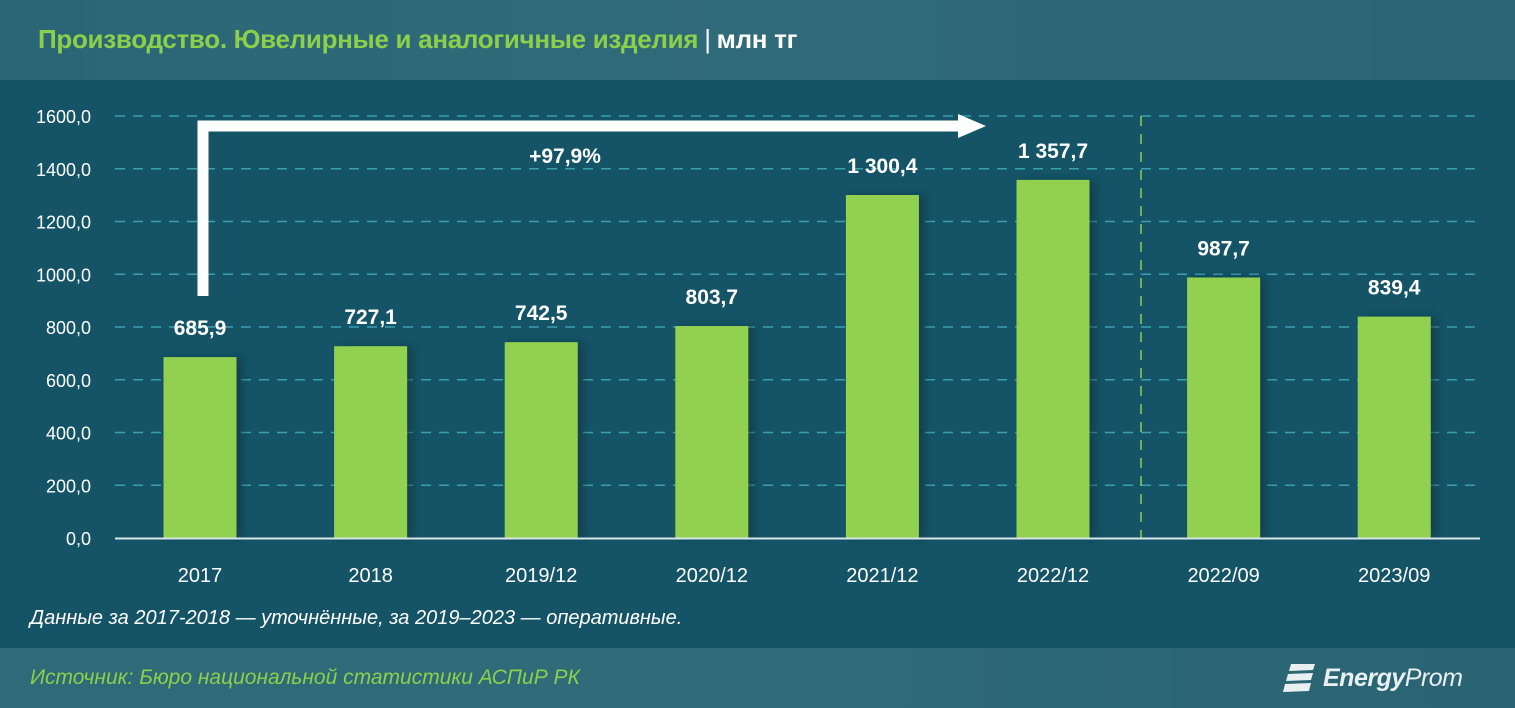 Image resolution: width=1515 pixels, height=708 pixels. I want to click on bar-value-label: 839,4, so click(1394, 288).